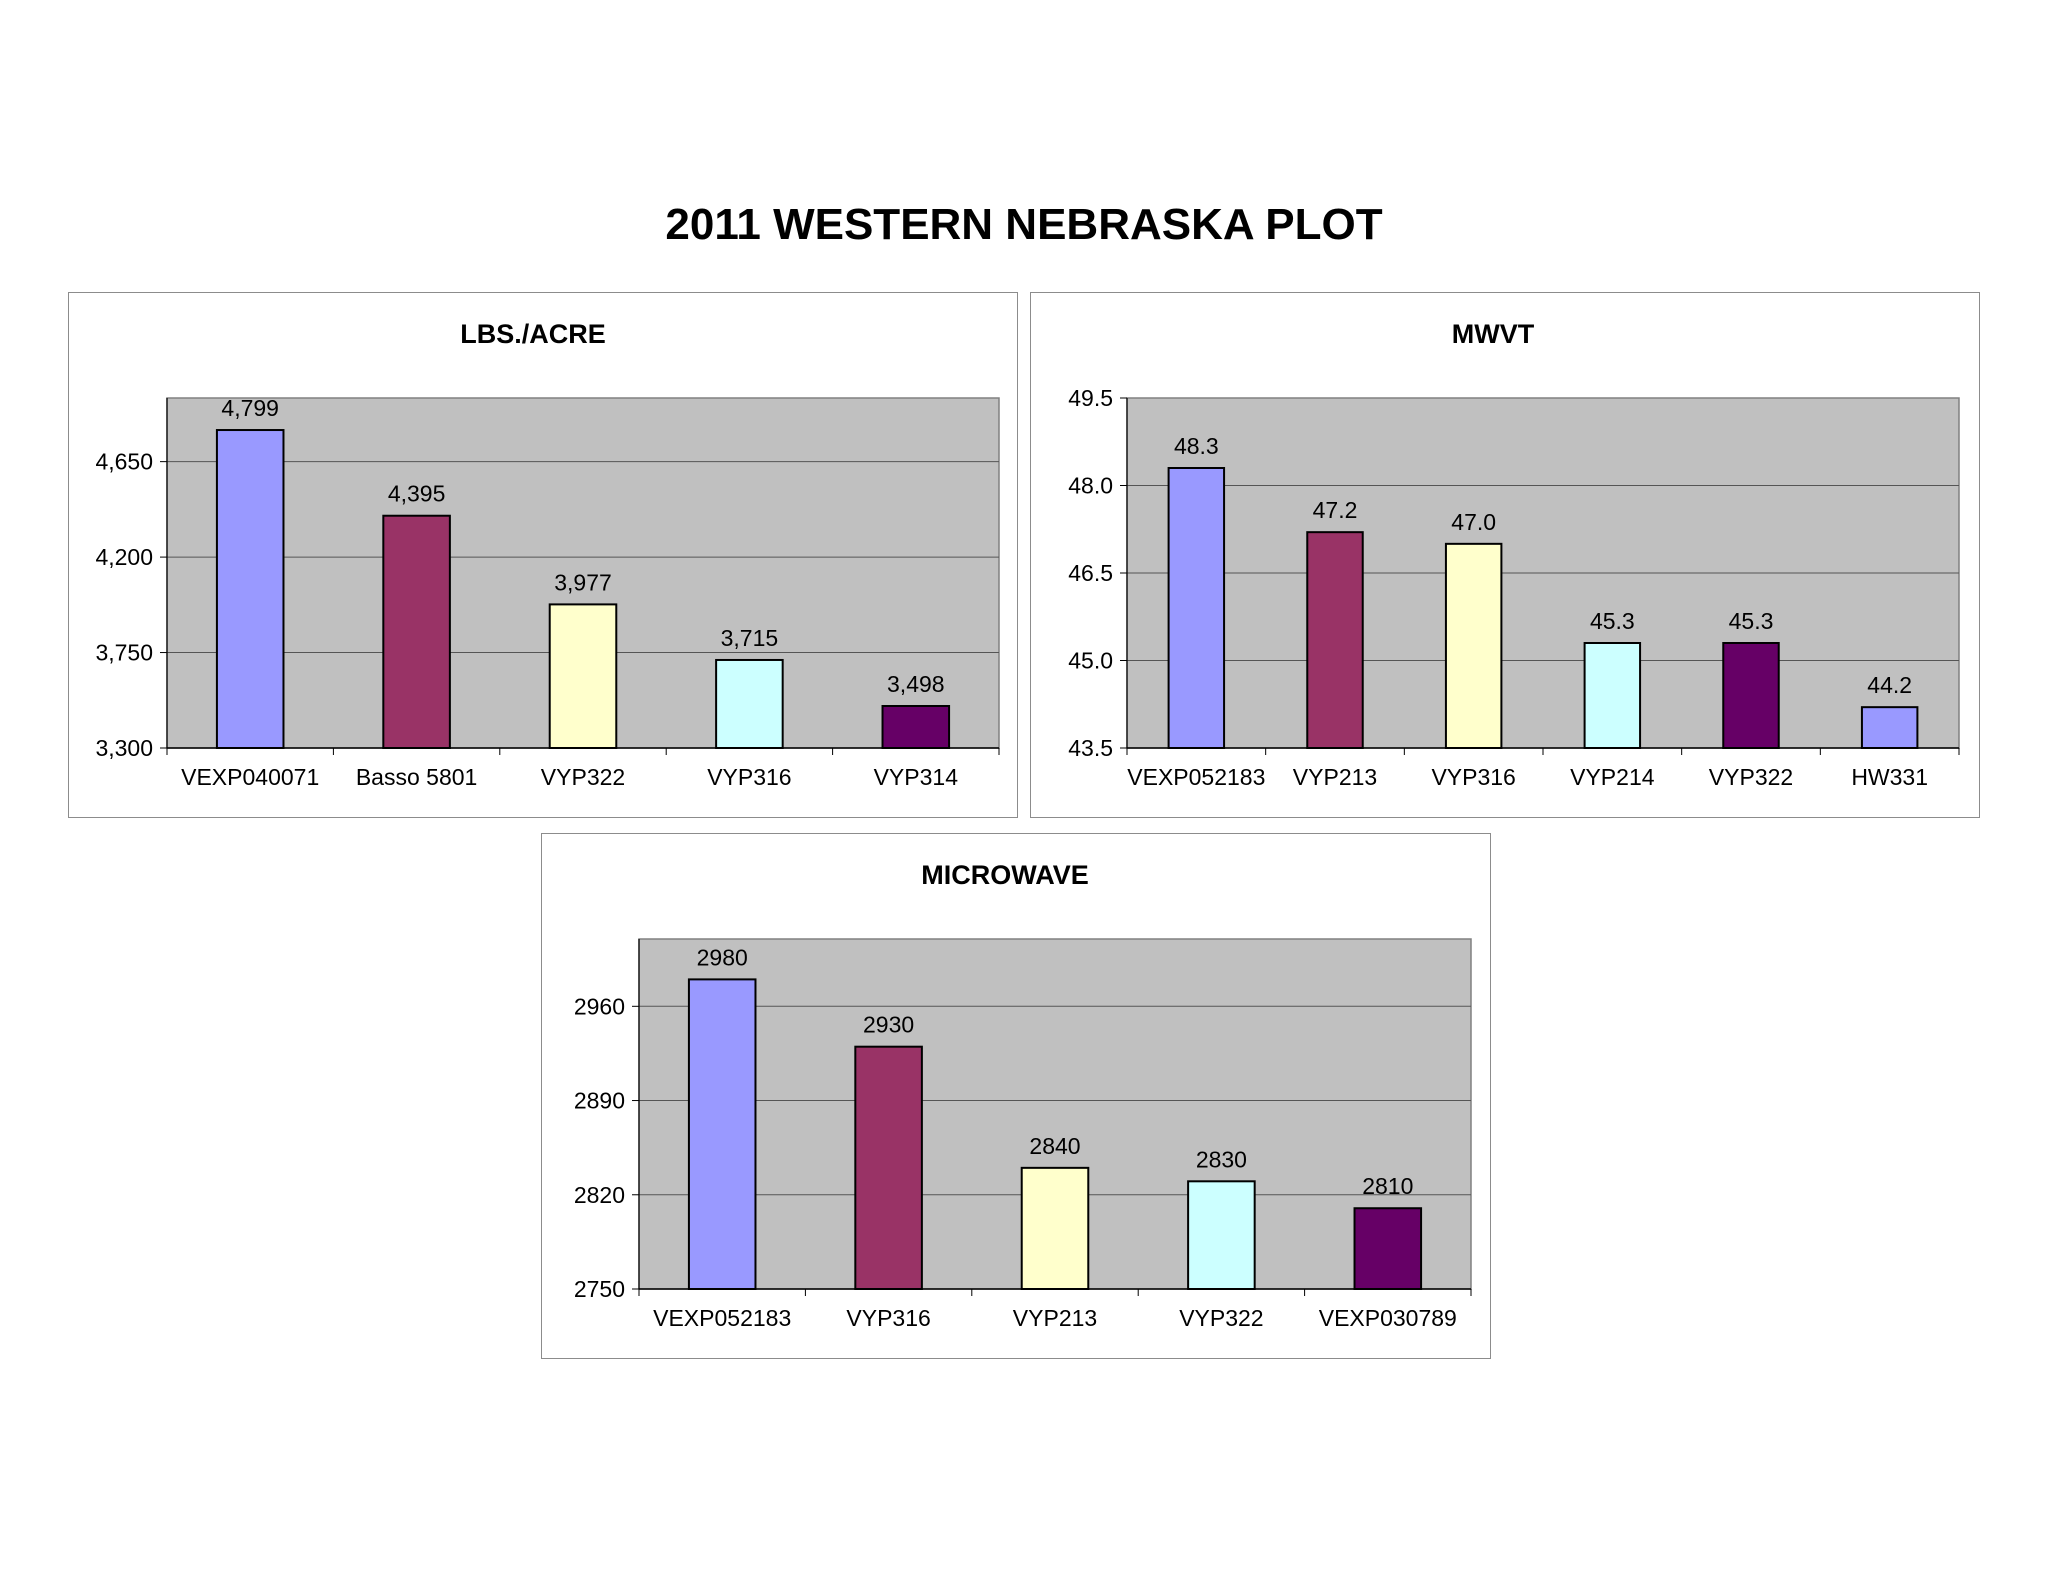 The image size is (2048, 1582). I want to click on y-tick-label: 43.5, so click(1090, 748).